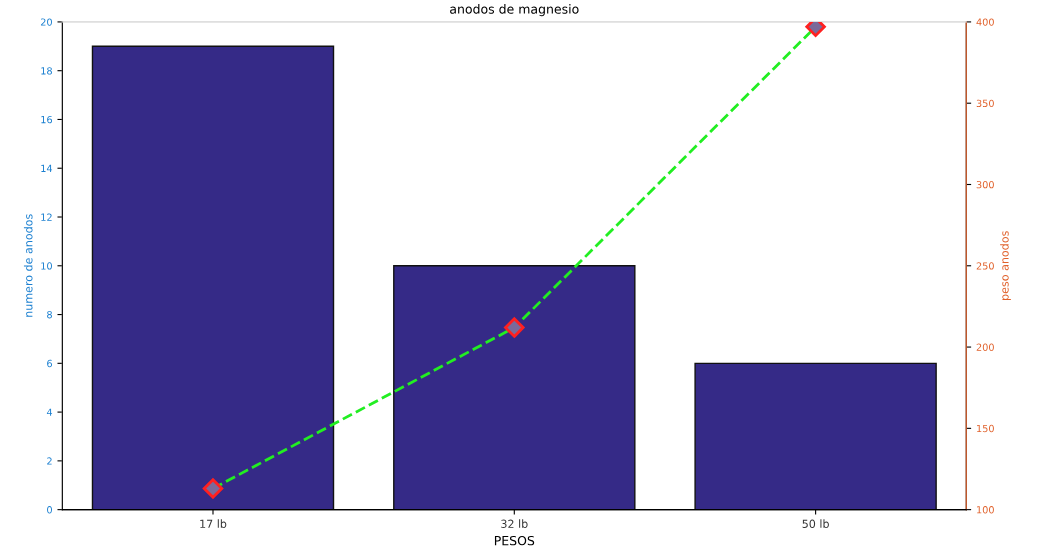  Describe the element at coordinates (985, 347) in the screenshot. I see `y2-tick-label: 200` at that location.